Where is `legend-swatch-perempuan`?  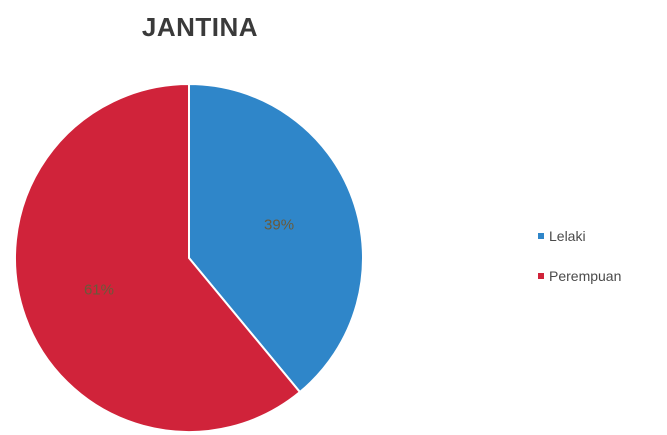
legend-swatch-perempuan is located at coordinates (541, 276).